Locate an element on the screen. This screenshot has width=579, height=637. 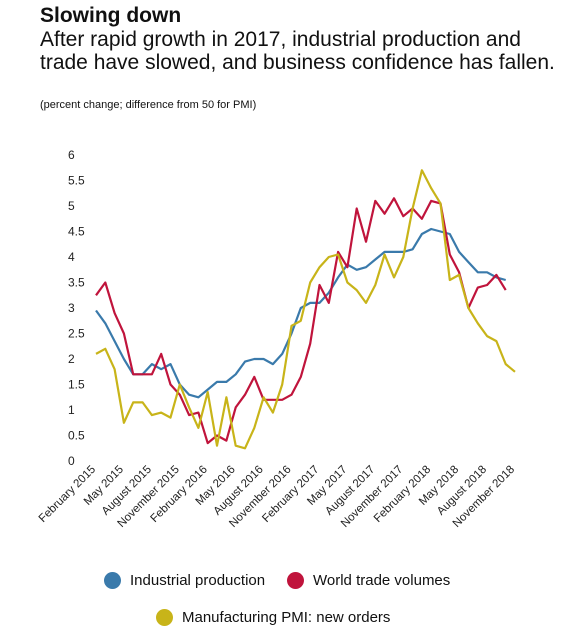
y-tick-label: 2 is located at coordinates (71, 359).